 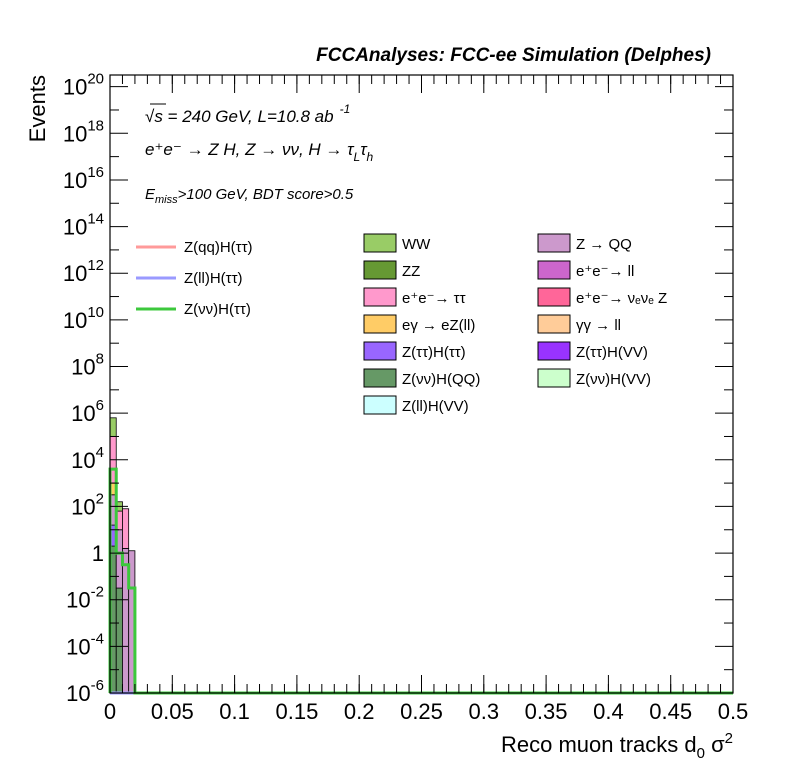 I want to click on legend-bkg-label-8: Z(ττ)H(ττ), so click(x=434, y=352).